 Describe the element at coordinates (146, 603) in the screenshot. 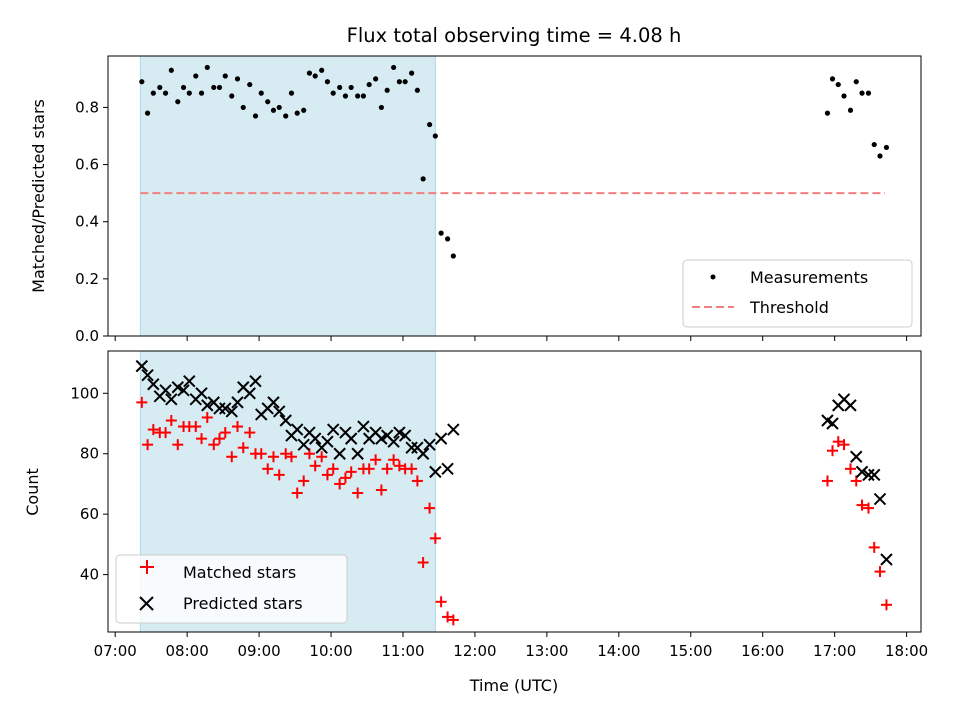

I see `predicted-stars-legend-marker` at that location.